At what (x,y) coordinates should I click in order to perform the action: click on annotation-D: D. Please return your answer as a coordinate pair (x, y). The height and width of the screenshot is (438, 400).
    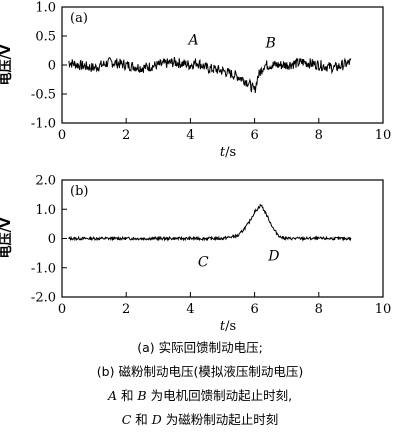
    Looking at the image, I should click on (273, 256).